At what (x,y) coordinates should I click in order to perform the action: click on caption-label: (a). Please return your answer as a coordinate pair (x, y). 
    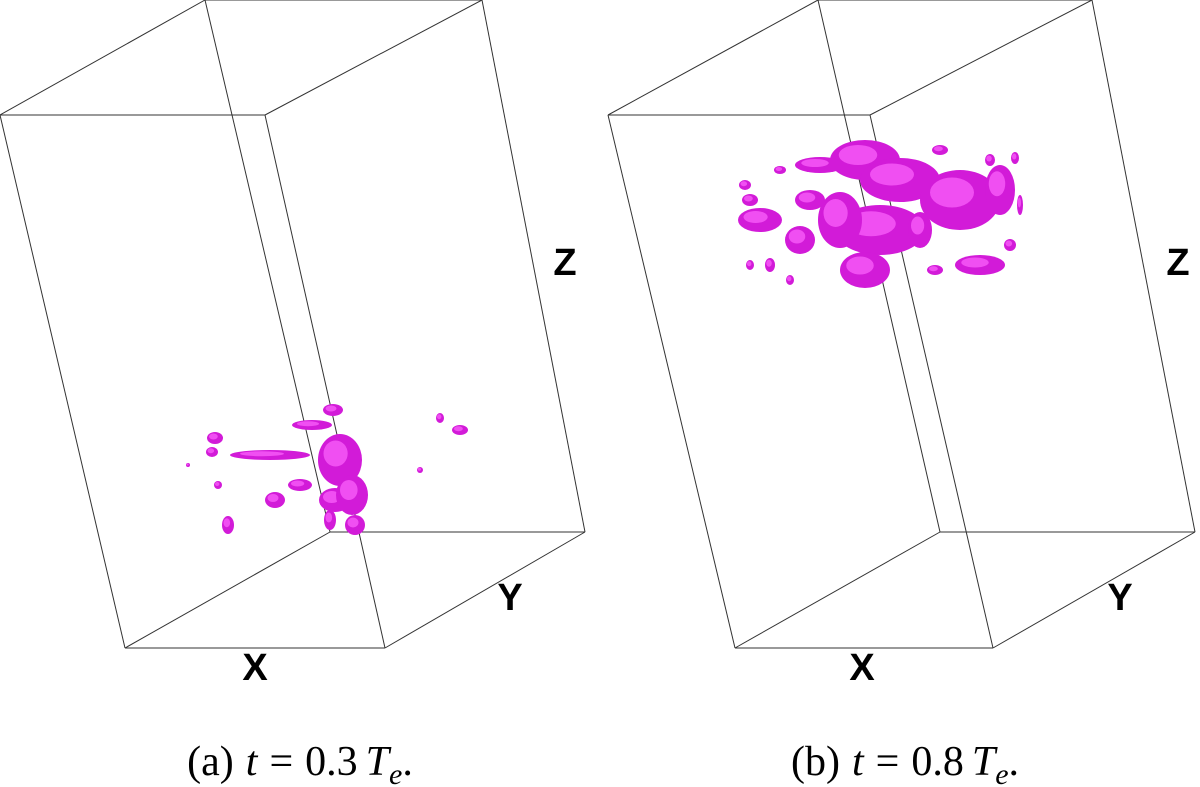
    Looking at the image, I should click on (210, 762).